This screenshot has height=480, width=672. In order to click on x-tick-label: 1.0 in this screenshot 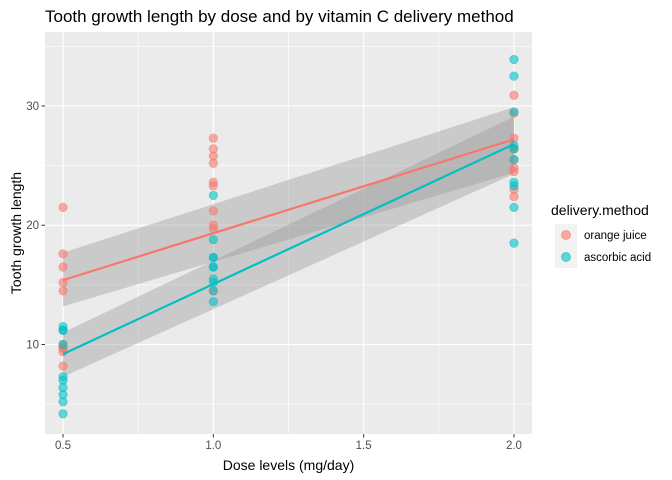, I will do `click(213, 446)`.